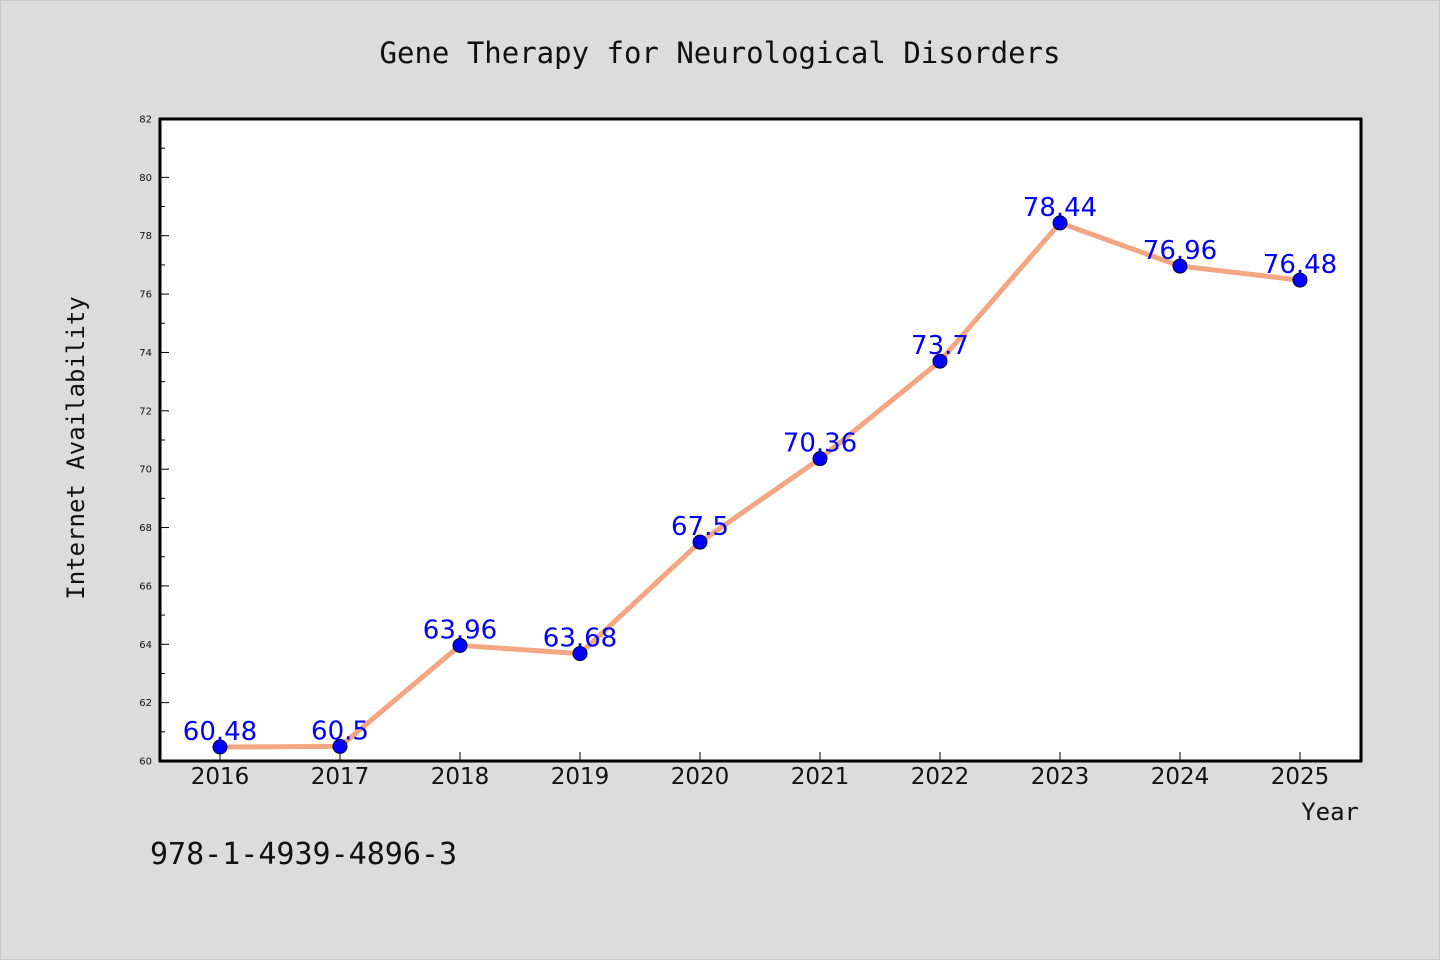  Describe the element at coordinates (700, 777) in the screenshot. I see `x-tick-label: 2020` at that location.